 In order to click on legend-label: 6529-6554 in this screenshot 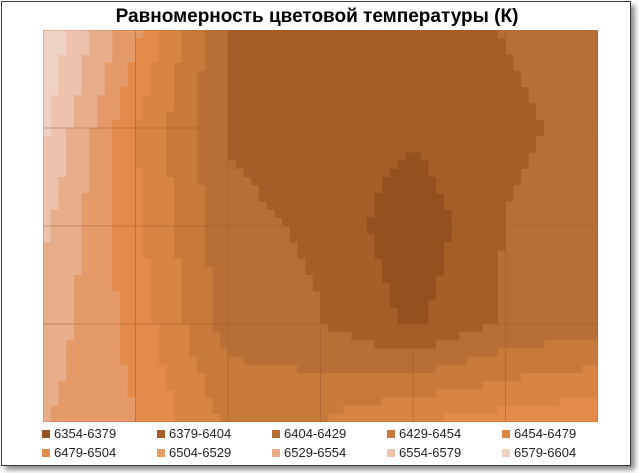, I will do `click(315, 452)`.